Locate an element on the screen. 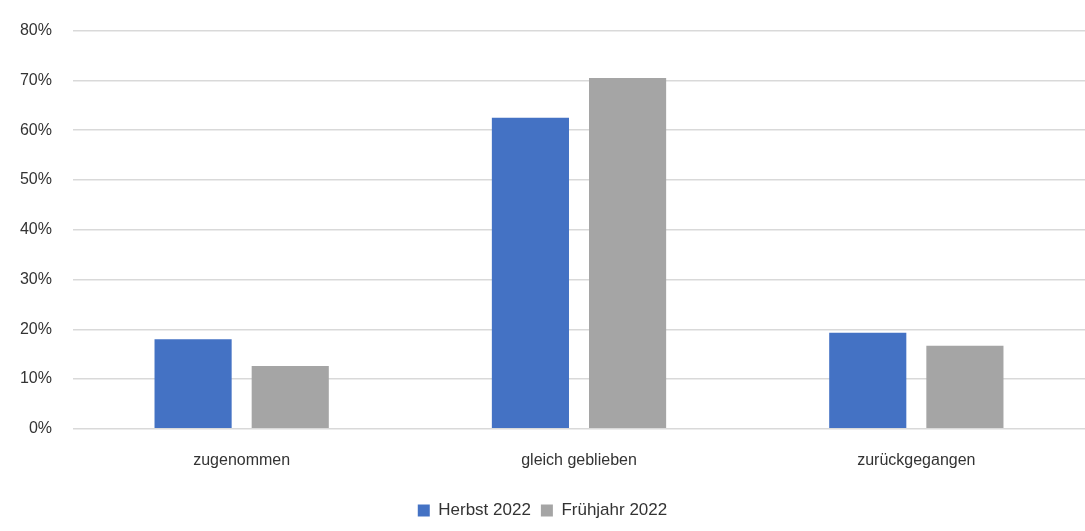  legend-label: Frühjahr 2022 is located at coordinates (614, 510).